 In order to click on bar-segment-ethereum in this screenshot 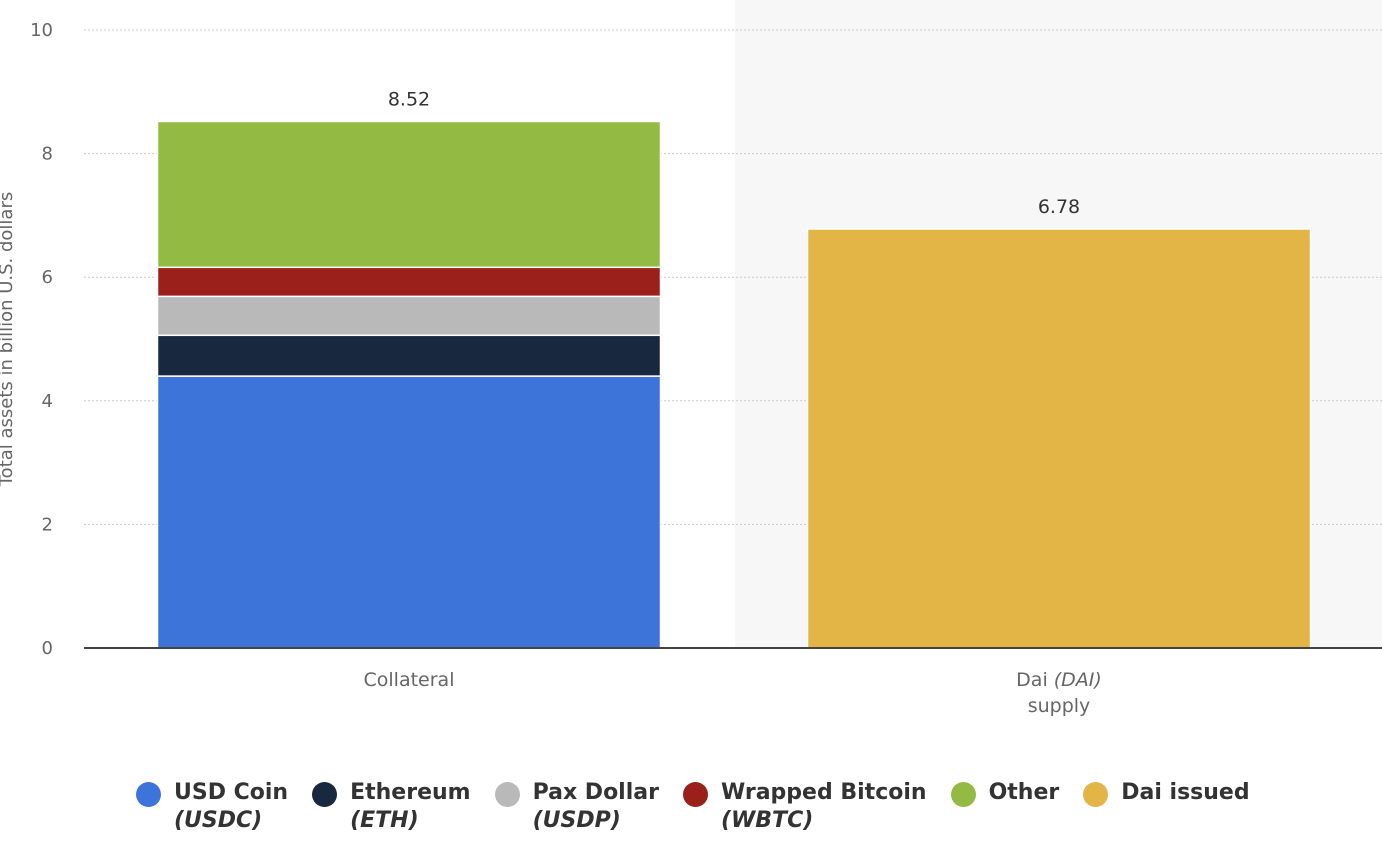, I will do `click(409, 355)`.